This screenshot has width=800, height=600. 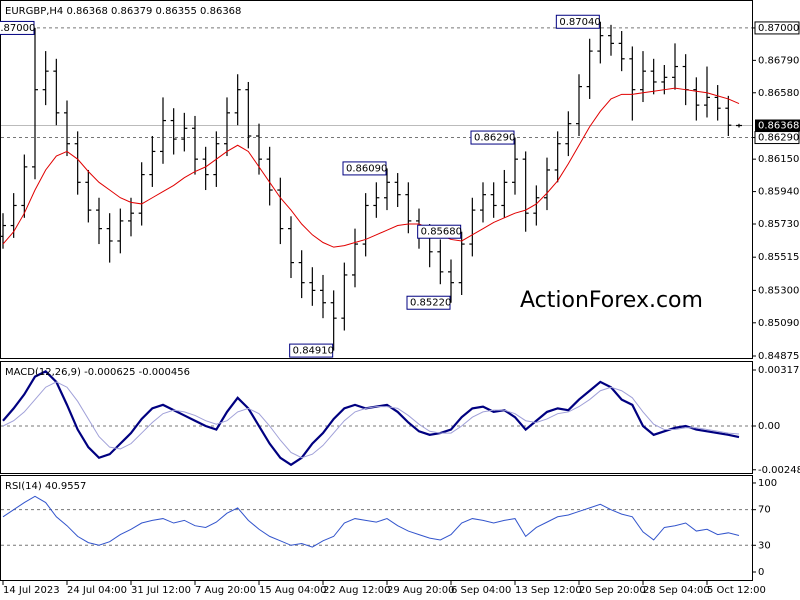 I want to click on y-tick-label: 0.84875, so click(x=778, y=356).